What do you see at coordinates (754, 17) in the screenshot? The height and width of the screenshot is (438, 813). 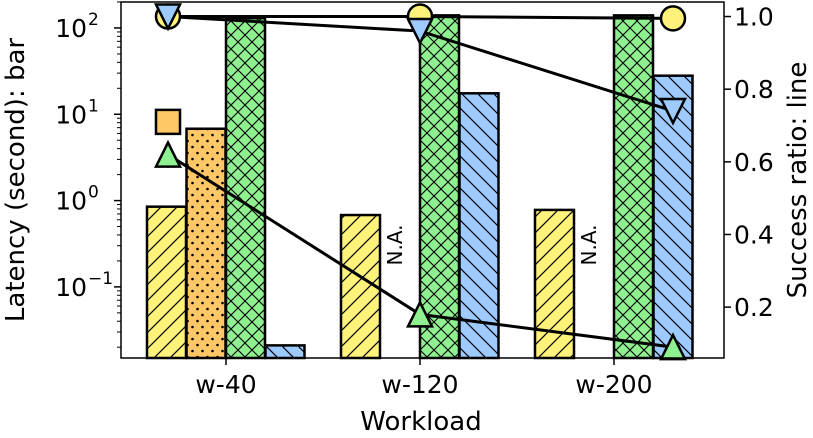 I see `right-tick-label: 1.0` at bounding box center [754, 17].